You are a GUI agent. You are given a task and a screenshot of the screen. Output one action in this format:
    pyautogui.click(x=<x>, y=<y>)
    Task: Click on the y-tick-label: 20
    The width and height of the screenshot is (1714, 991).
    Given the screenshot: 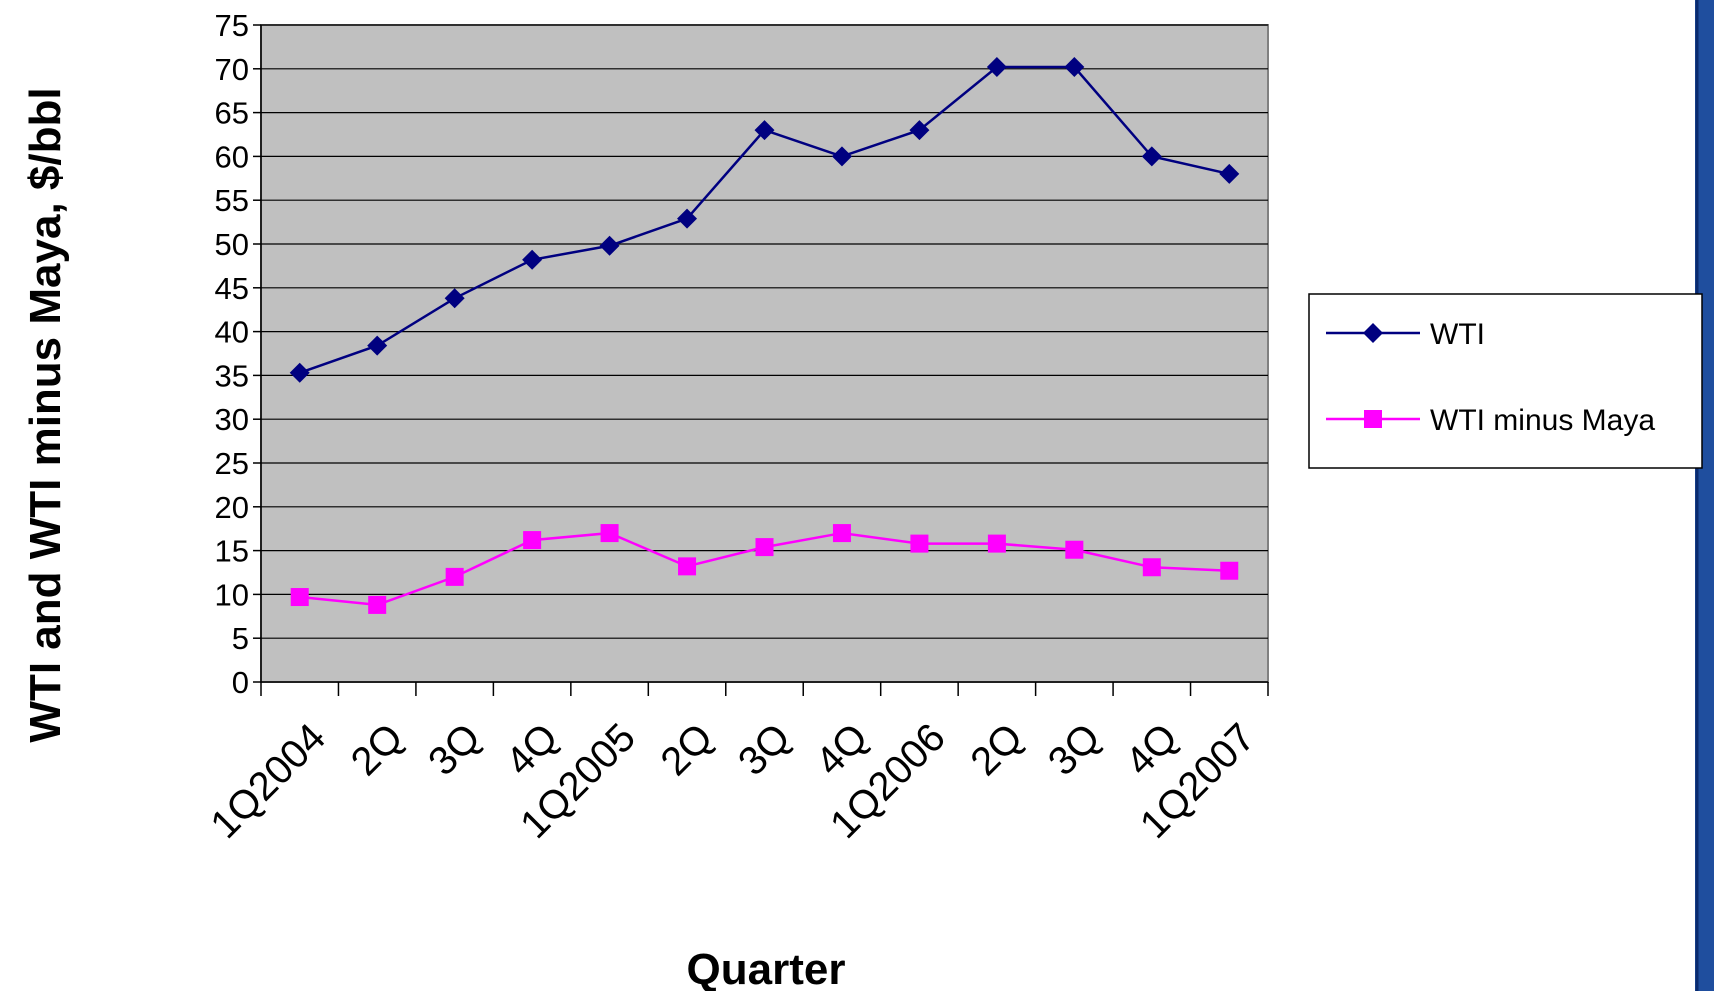 What is the action you would take?
    pyautogui.click(x=232, y=507)
    